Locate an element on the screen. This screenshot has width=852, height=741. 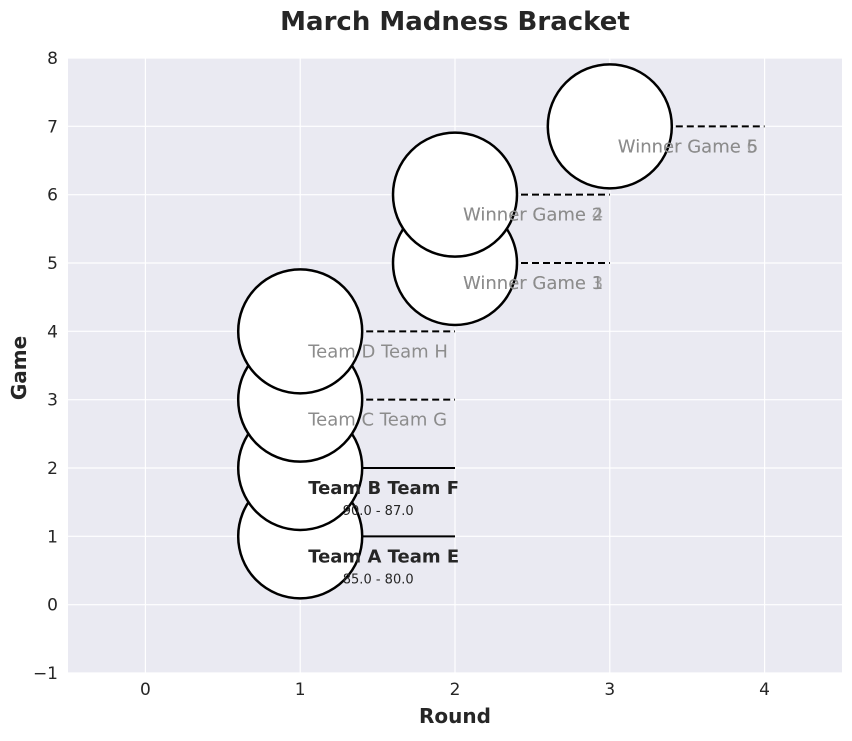
game-label: Winner Game 2 is located at coordinates (533, 215).